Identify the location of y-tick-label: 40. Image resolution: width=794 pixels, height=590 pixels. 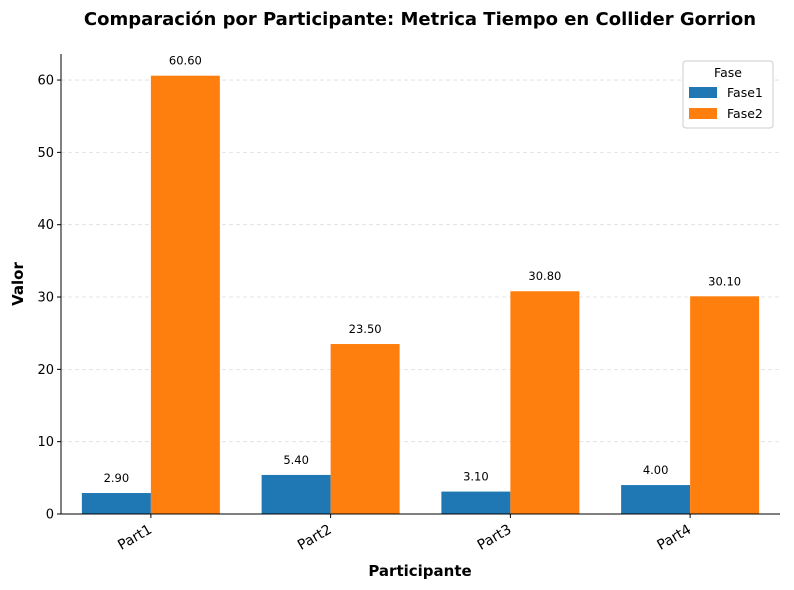
(45, 225).